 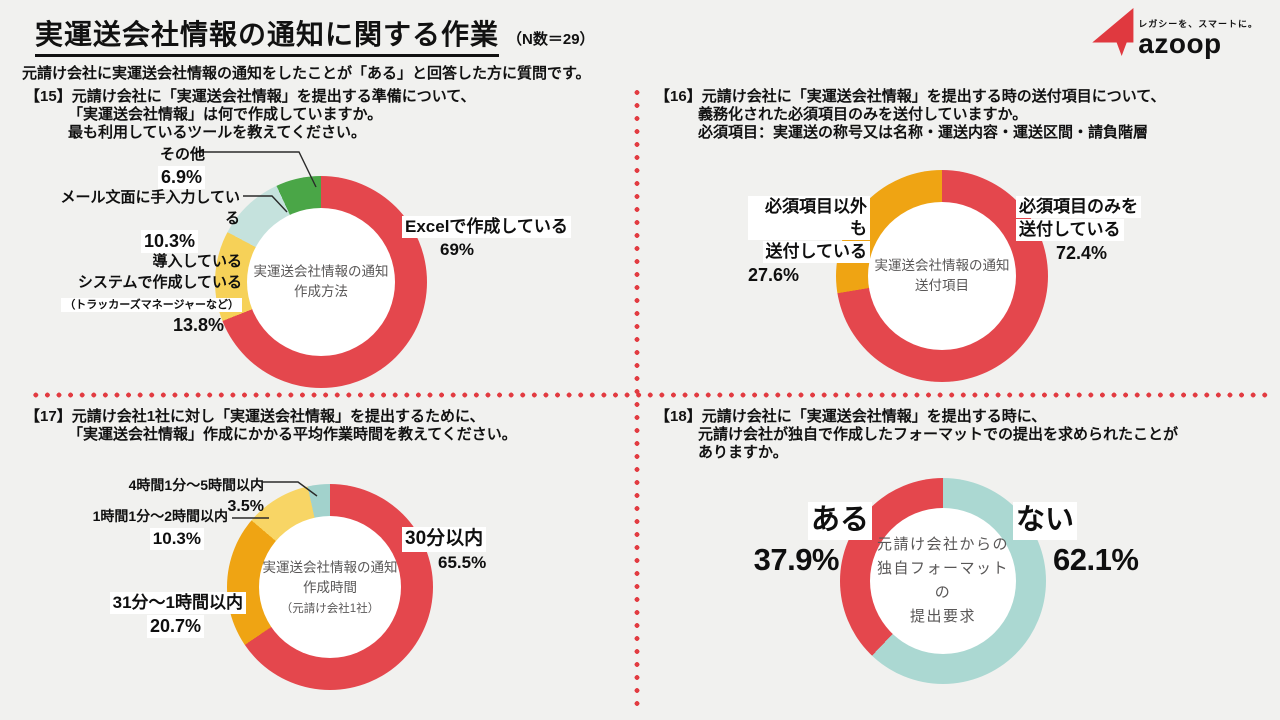 I want to click on label-q15-other-name: その他, so click(x=182, y=154).